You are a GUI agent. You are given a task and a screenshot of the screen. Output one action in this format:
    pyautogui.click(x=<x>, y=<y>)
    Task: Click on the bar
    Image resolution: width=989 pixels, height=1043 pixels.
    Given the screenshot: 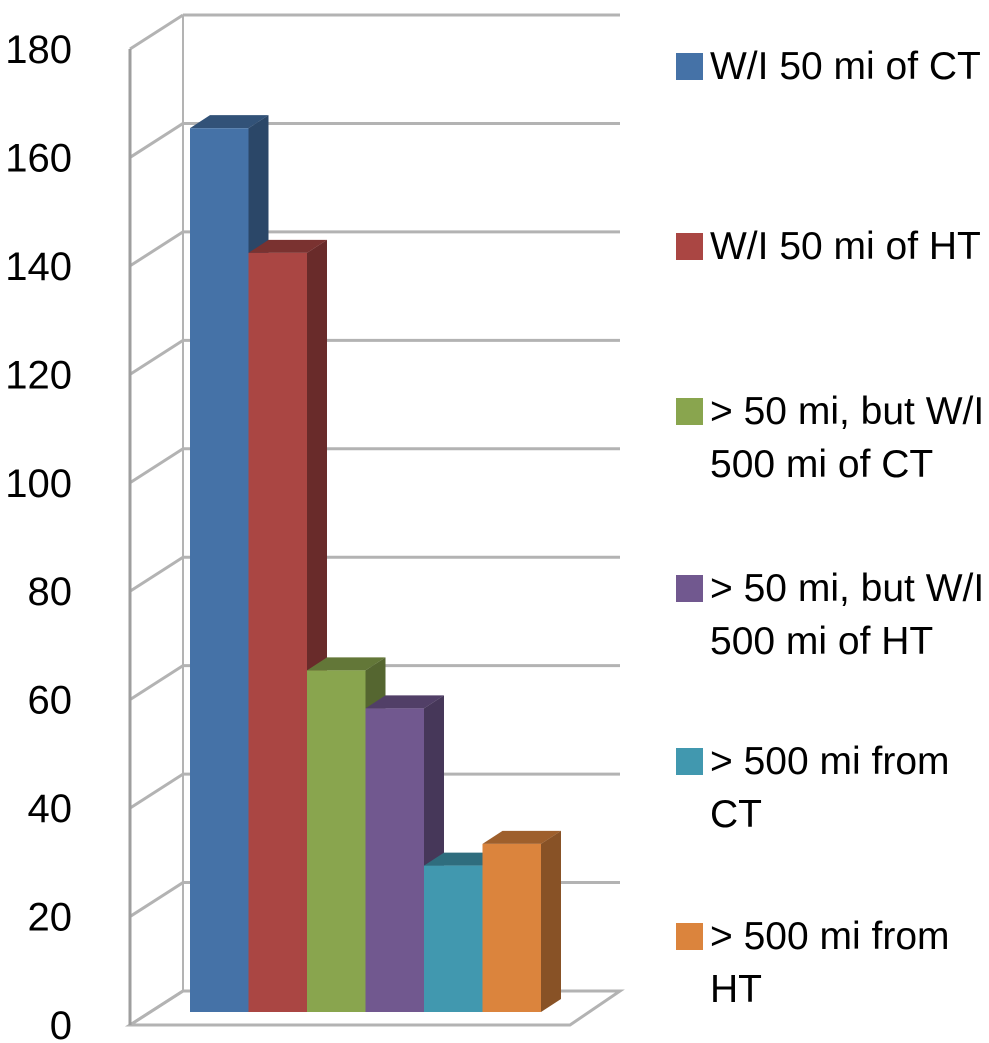 What is the action you would take?
    pyautogui.click(x=521, y=921)
    